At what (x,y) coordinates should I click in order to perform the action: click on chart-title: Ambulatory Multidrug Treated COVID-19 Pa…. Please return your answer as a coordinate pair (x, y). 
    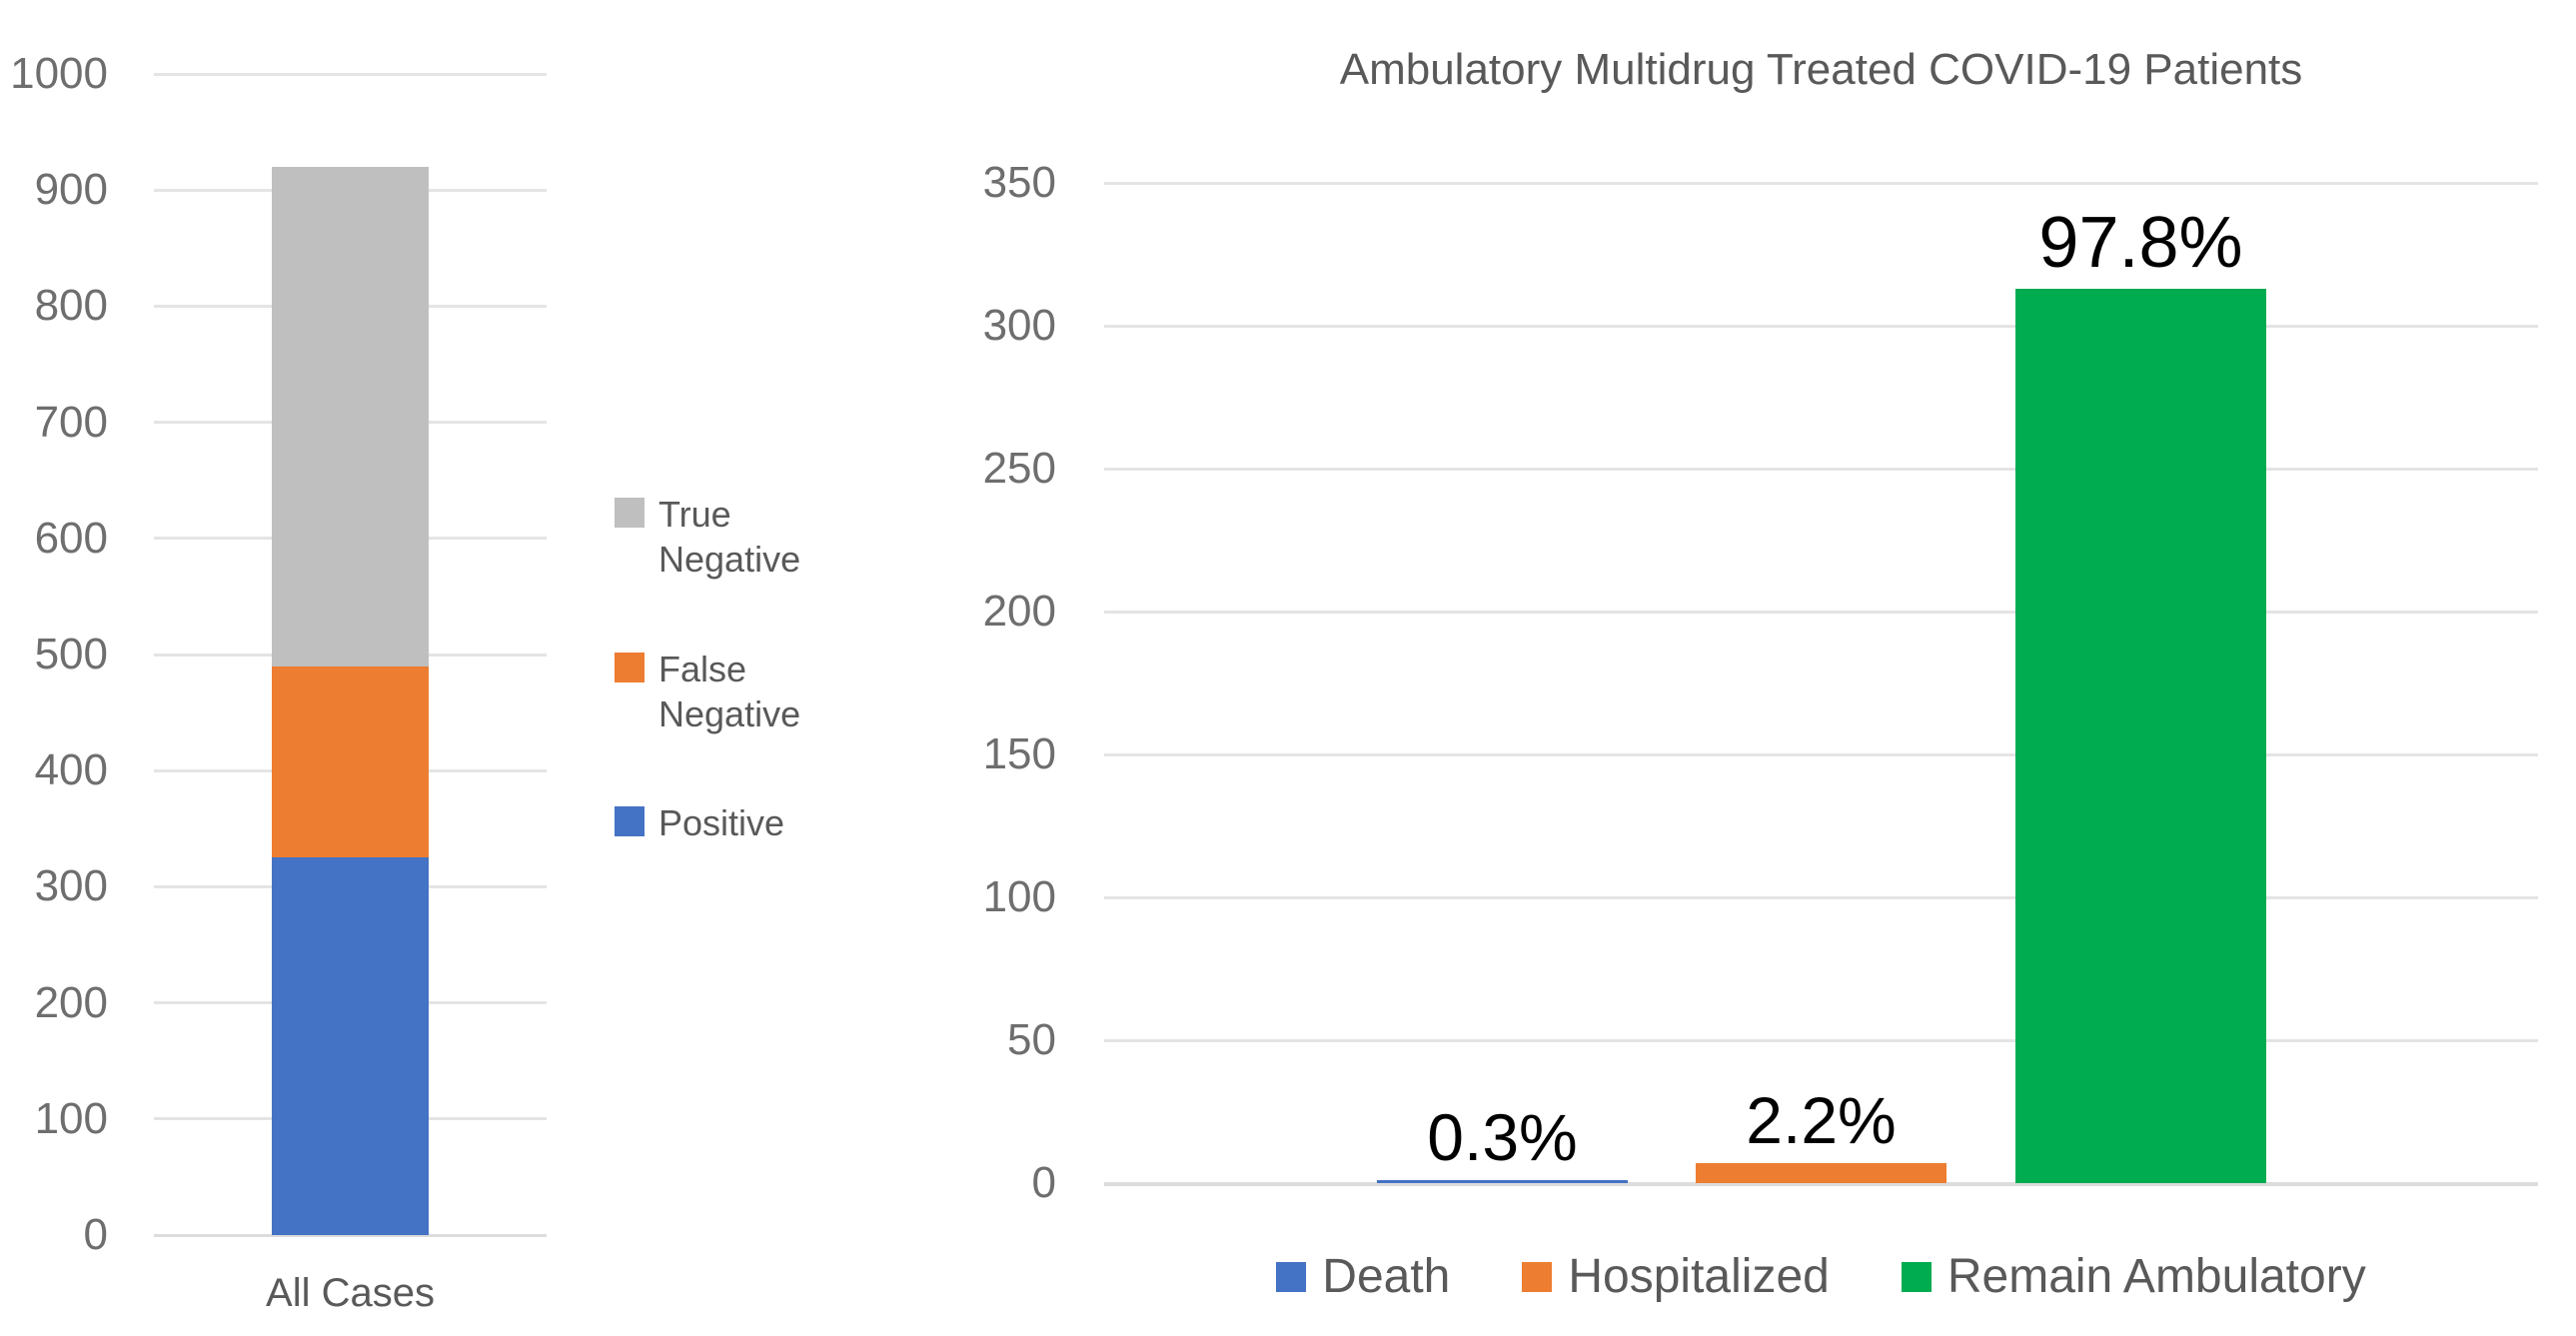
    Looking at the image, I should click on (1821, 69).